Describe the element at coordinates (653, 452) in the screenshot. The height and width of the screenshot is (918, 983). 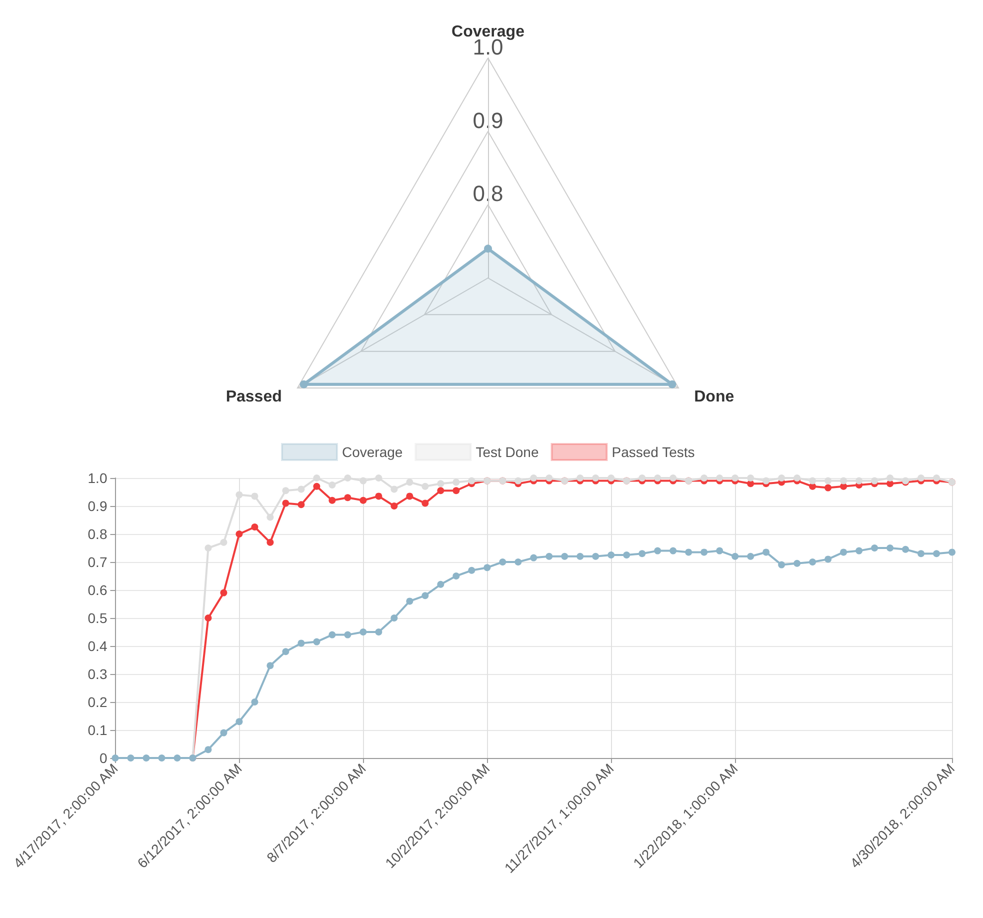
I see `legend-label: Passed Tests` at that location.